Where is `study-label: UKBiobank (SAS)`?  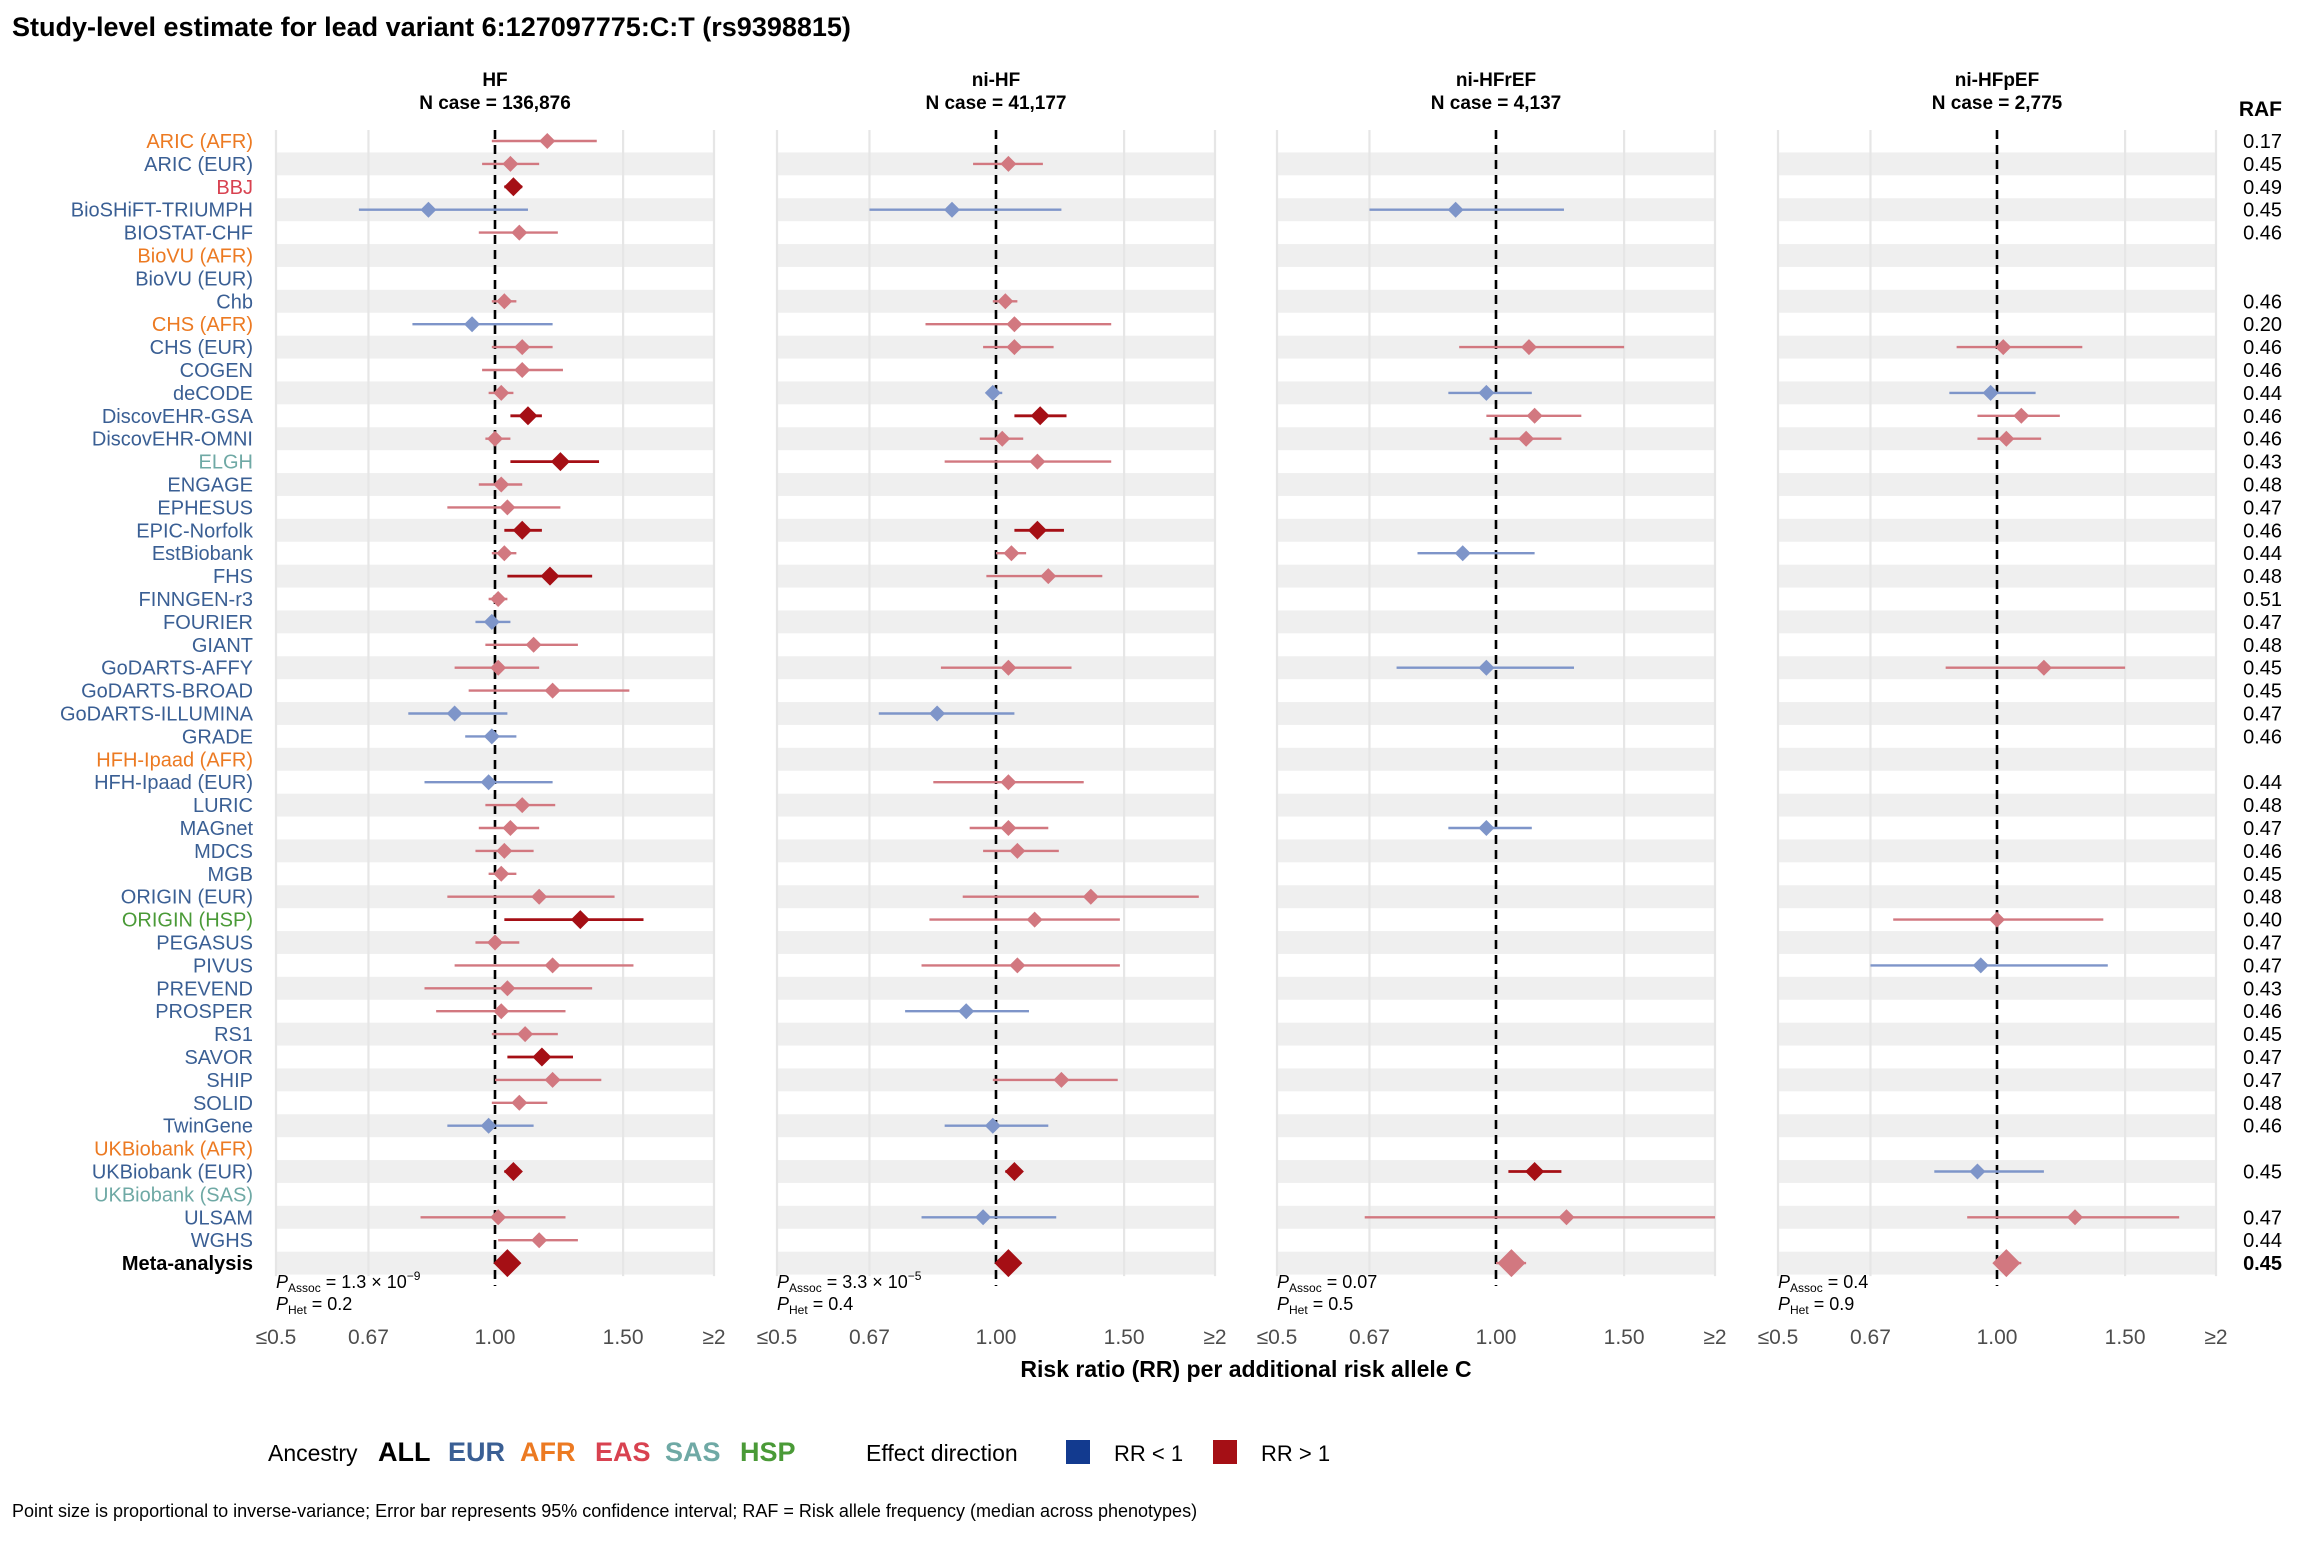
study-label: UKBiobank (SAS) is located at coordinates (173, 1195).